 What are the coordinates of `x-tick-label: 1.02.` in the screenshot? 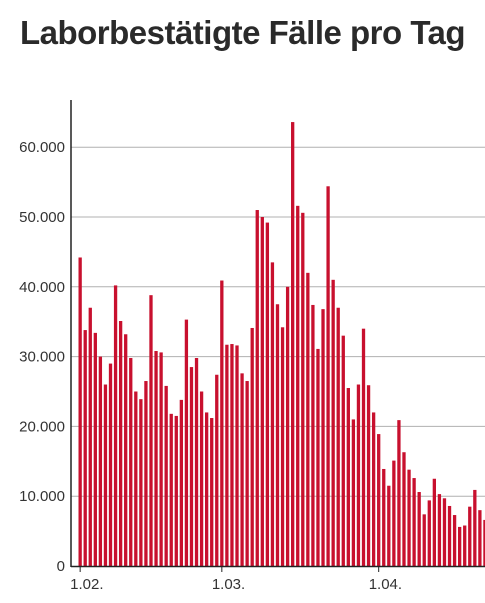 It's located at (86, 584).